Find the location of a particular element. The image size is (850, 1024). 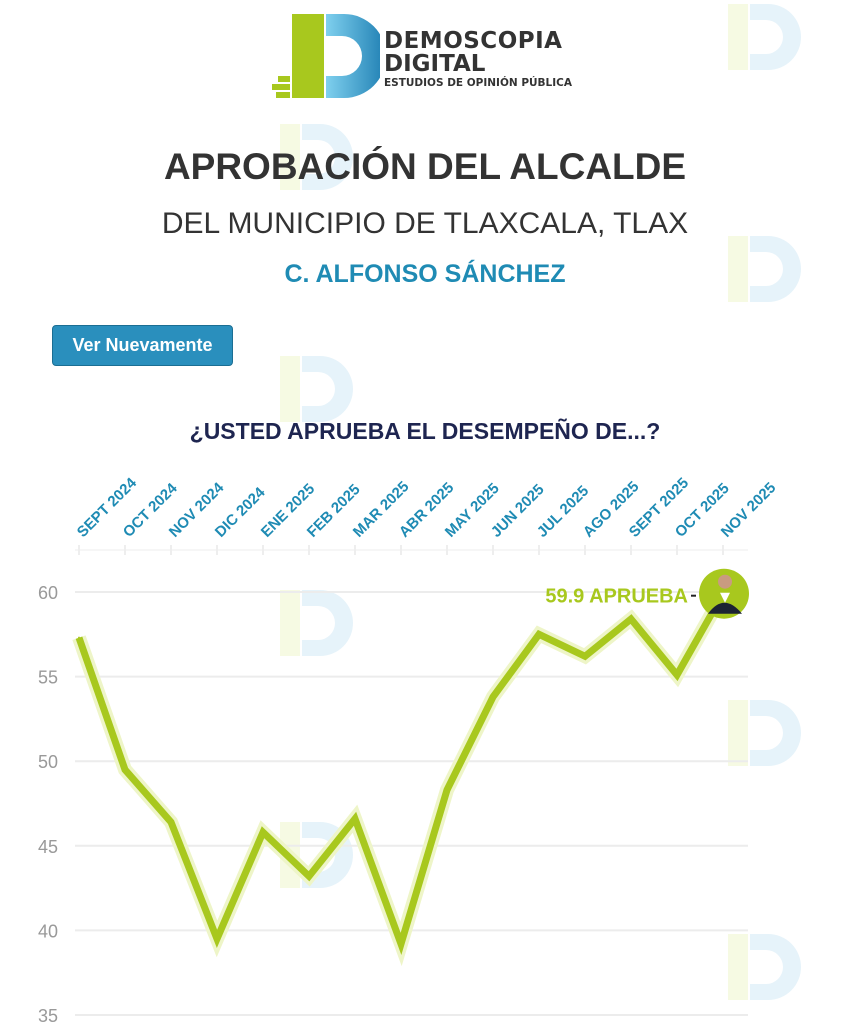

y-tick-label: 60 is located at coordinates (48, 593).